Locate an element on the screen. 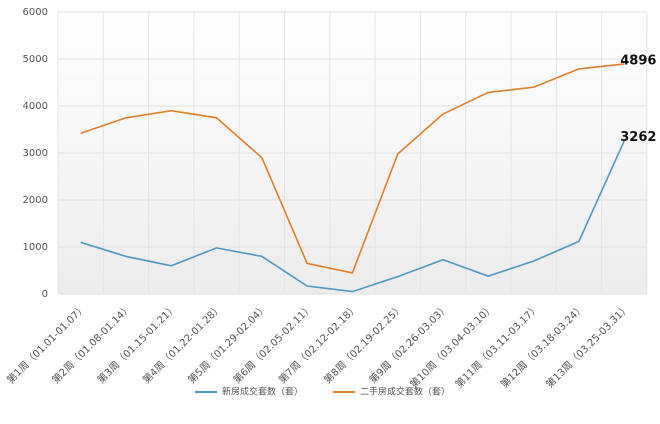 This screenshot has height=424, width=660. x-tick-label: 第11周（03.11-03.17） is located at coordinates (497, 346).